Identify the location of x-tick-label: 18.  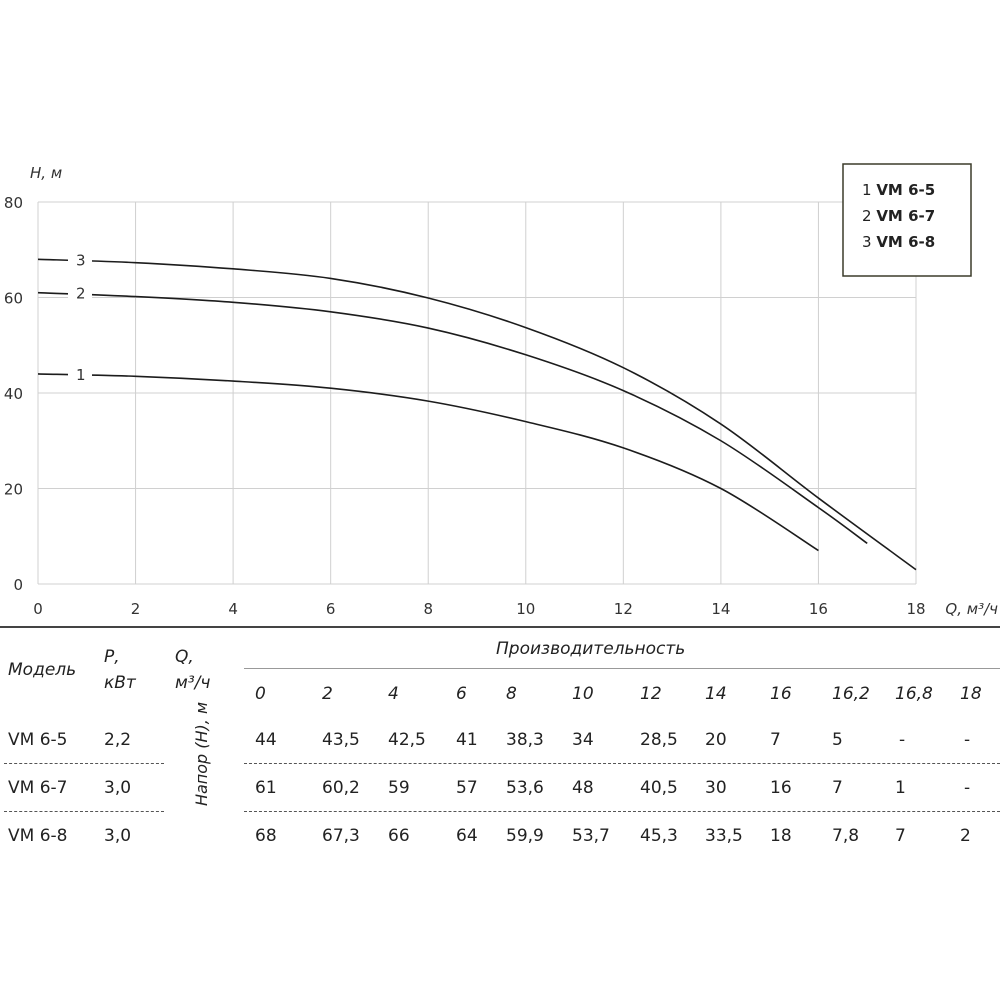
(915, 609).